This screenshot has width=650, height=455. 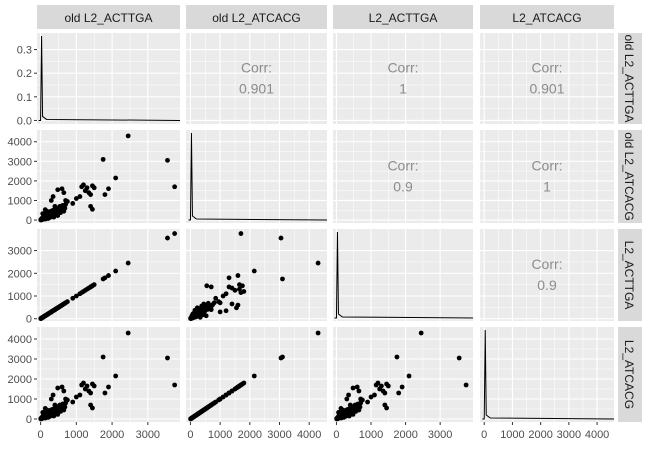 What do you see at coordinates (403, 17) in the screenshot?
I see `column-strip` at bounding box center [403, 17].